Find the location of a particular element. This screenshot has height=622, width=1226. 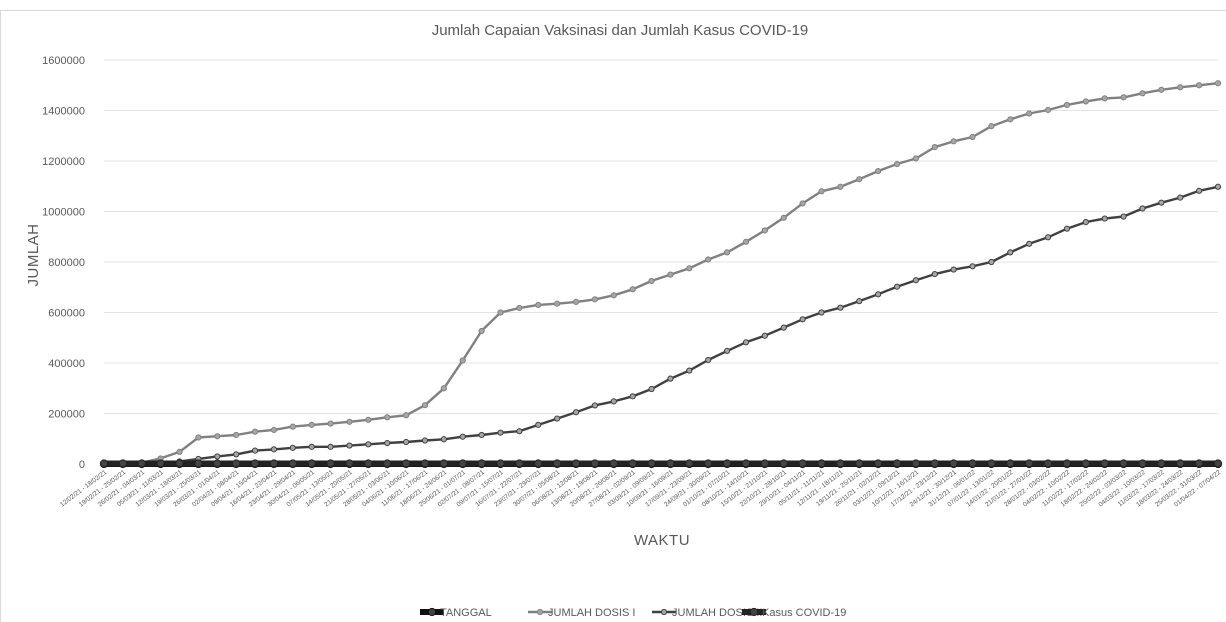

y-tick-label: 1000000 is located at coordinates (63, 213).